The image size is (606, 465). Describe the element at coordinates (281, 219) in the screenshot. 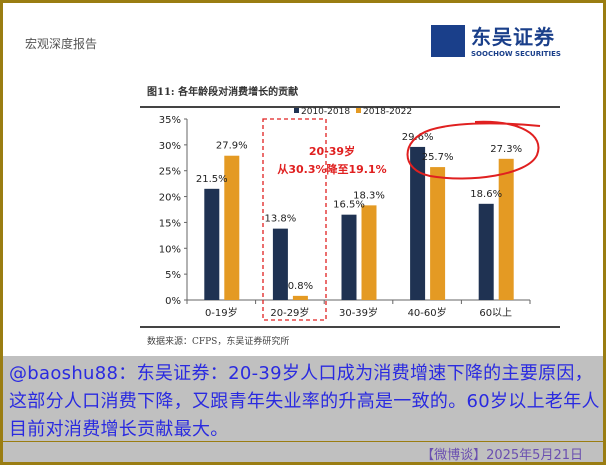

I see `data-label: 13.8%` at that location.